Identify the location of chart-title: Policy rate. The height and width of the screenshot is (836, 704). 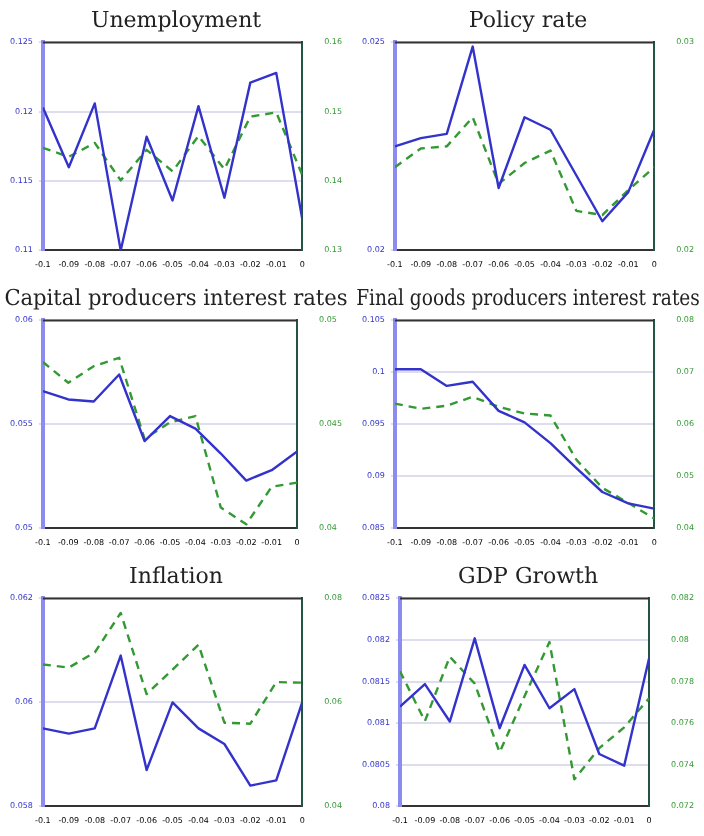
(528, 19).